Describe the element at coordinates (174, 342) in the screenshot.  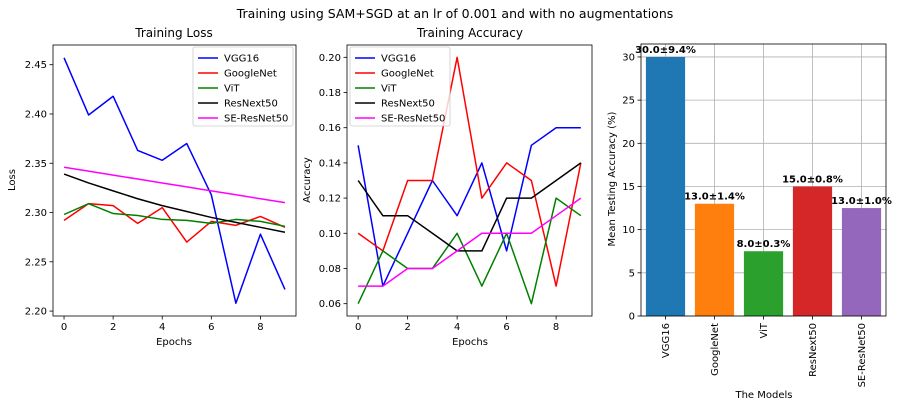
I see `training-loss-xlabel: Epochs` at that location.